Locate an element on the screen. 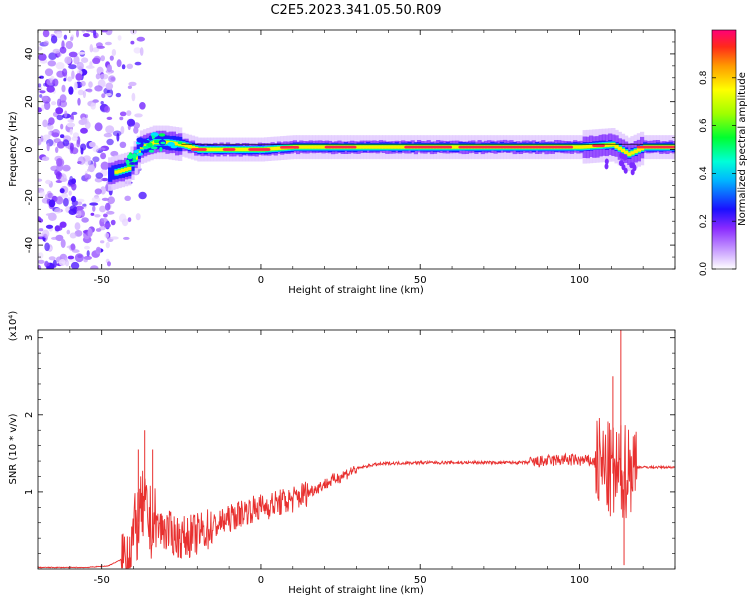 The height and width of the screenshot is (600, 750). ridge-dip is located at coordinates (606, 166).